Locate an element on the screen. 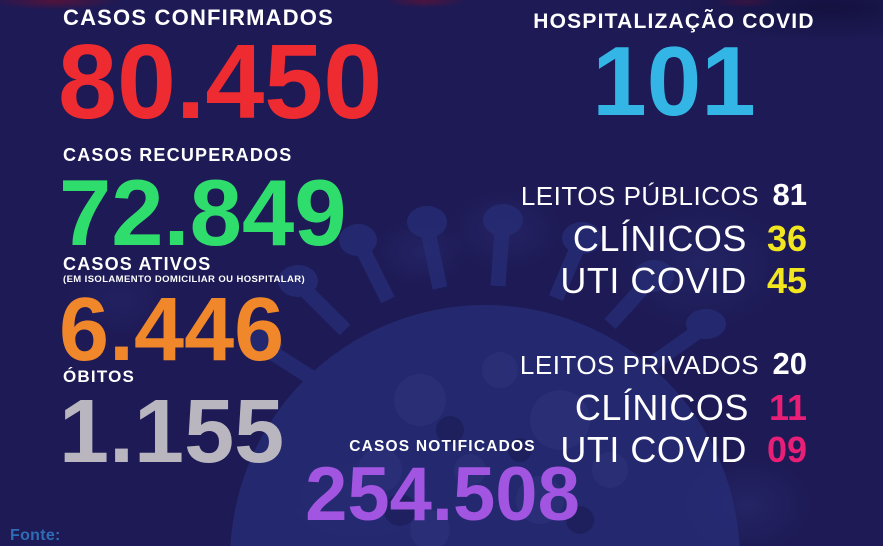 The width and height of the screenshot is (883, 546). hospitalization-label: HOSPITALIZAÇÃO COVID is located at coordinates (674, 21).